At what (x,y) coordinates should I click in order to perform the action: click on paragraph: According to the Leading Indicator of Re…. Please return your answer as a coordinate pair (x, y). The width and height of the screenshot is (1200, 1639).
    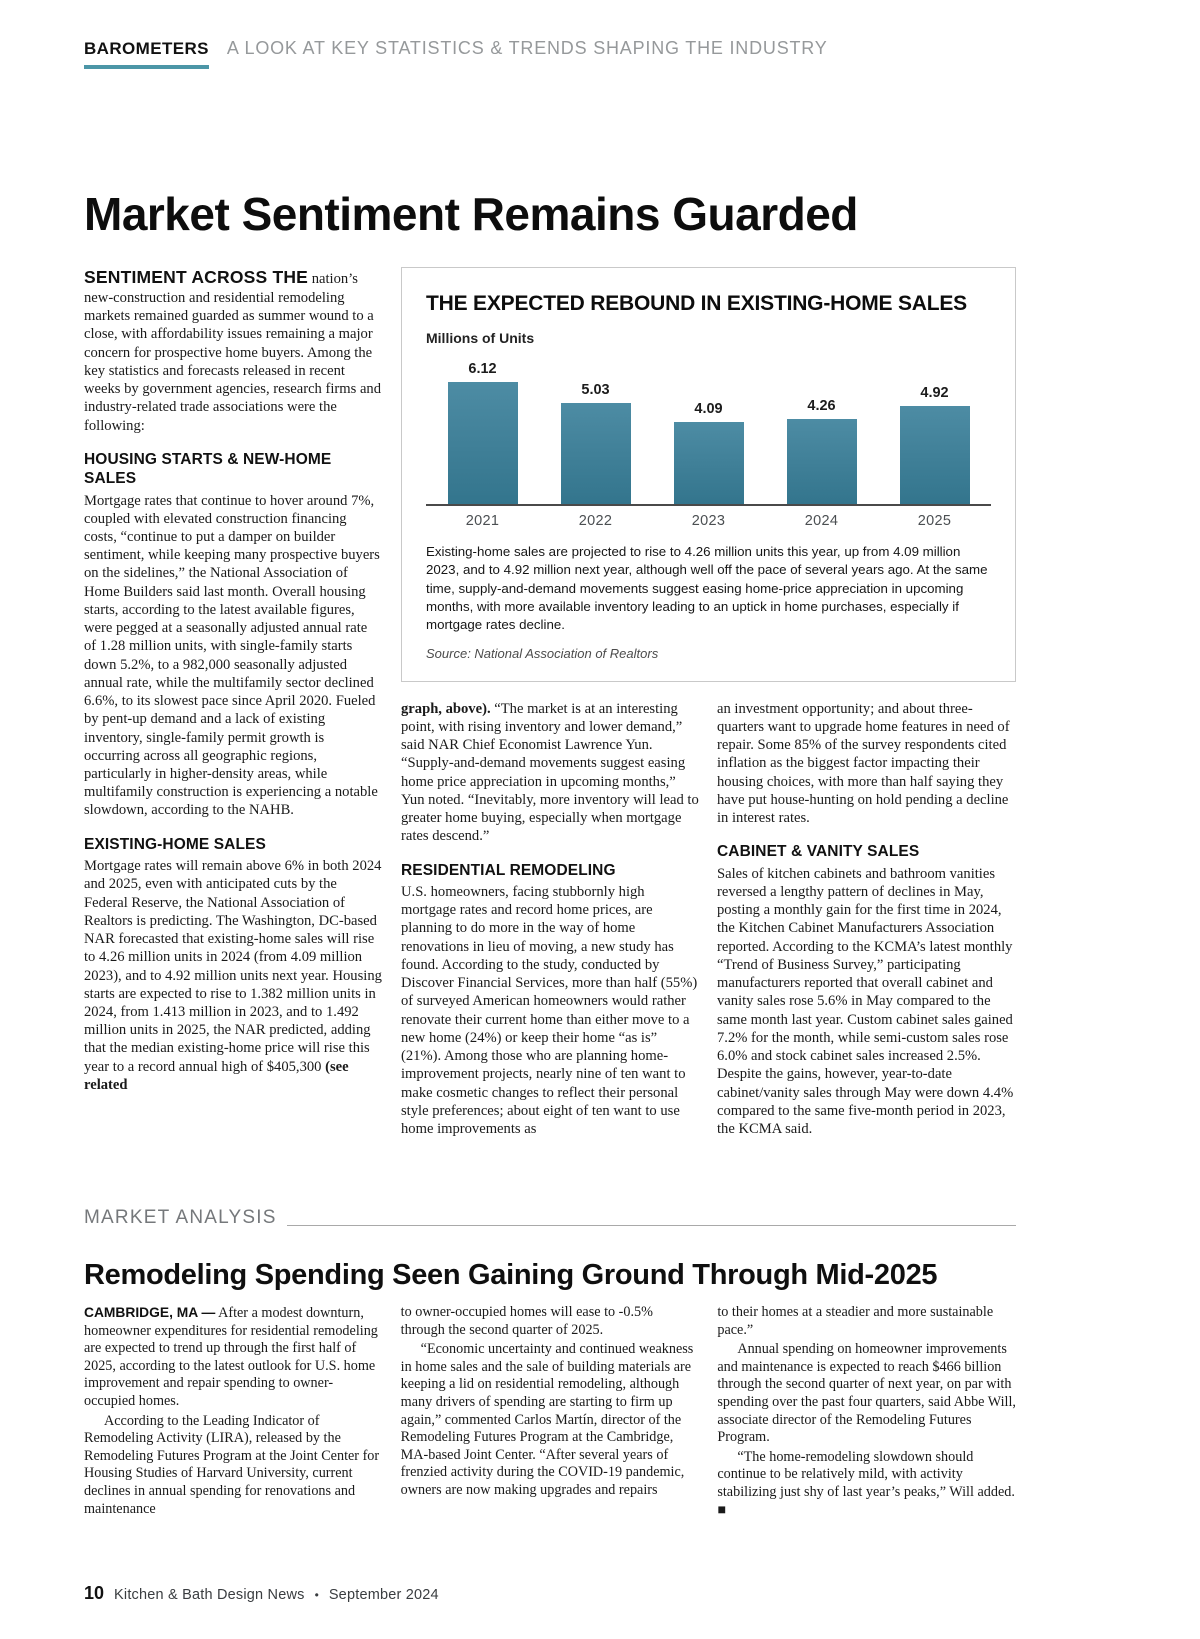
    Looking at the image, I should click on (232, 1464).